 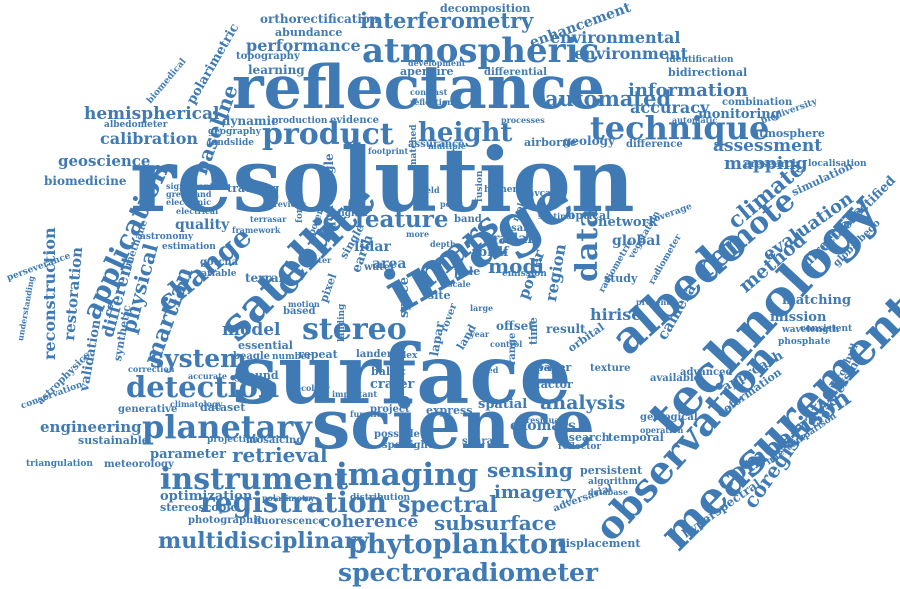 What do you see at coordinates (276, 70) in the screenshot?
I see `word: learning` at bounding box center [276, 70].